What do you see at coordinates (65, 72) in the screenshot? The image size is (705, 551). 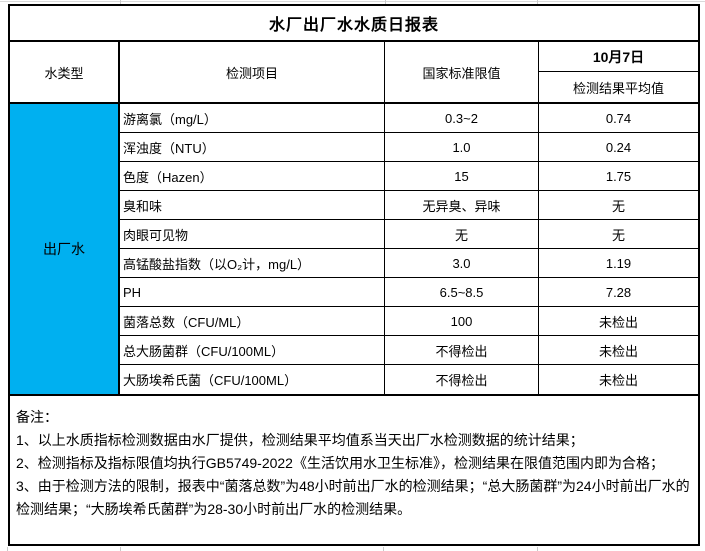 I see `header-water-type: 水类型` at bounding box center [65, 72].